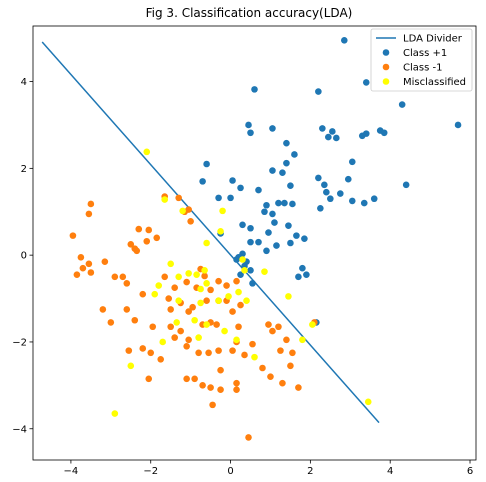 The width and height of the screenshot is (486, 482). I want to click on x-tick-label: 0, so click(230, 471).